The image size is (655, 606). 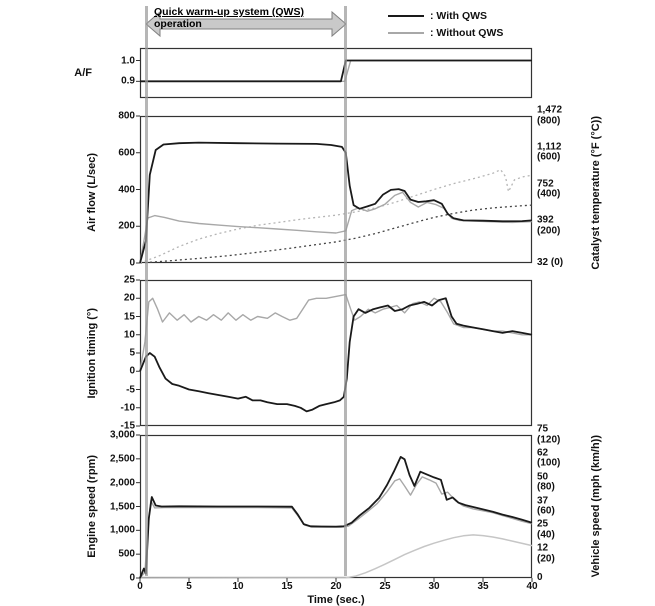 I want to click on series-af-with-qws, so click(x=336, y=71).